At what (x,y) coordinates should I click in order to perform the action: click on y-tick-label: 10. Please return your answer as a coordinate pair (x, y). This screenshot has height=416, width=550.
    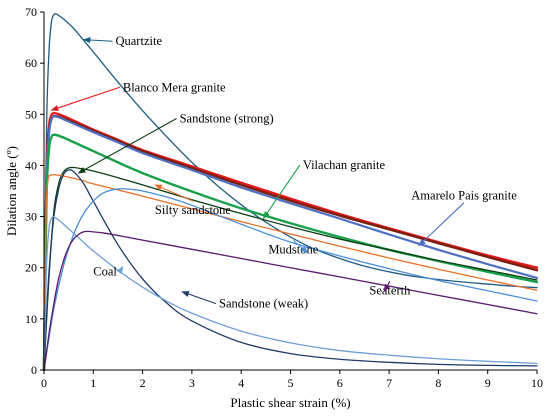
    Looking at the image, I should click on (31, 319).